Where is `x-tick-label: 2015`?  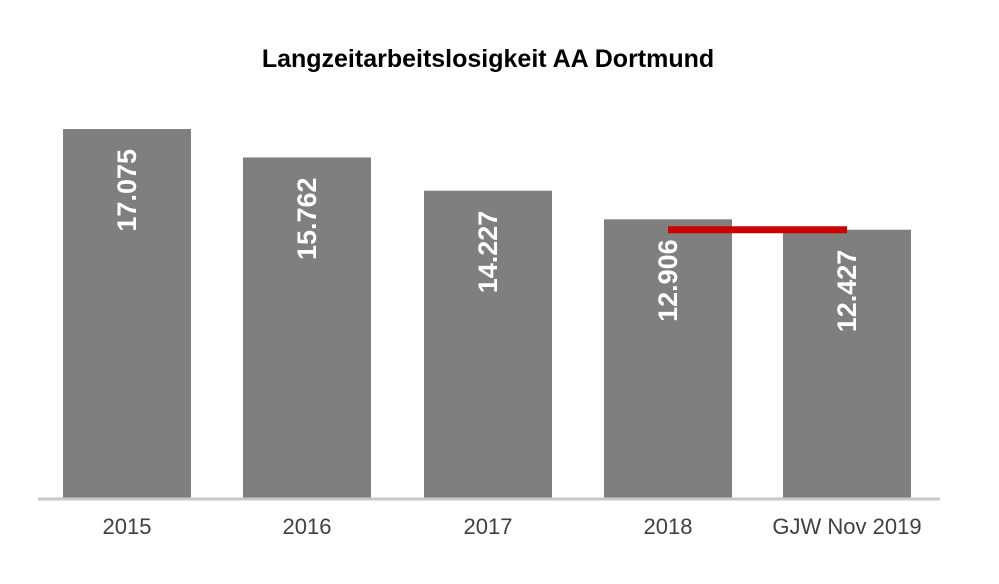 x-tick-label: 2015 is located at coordinates (127, 526).